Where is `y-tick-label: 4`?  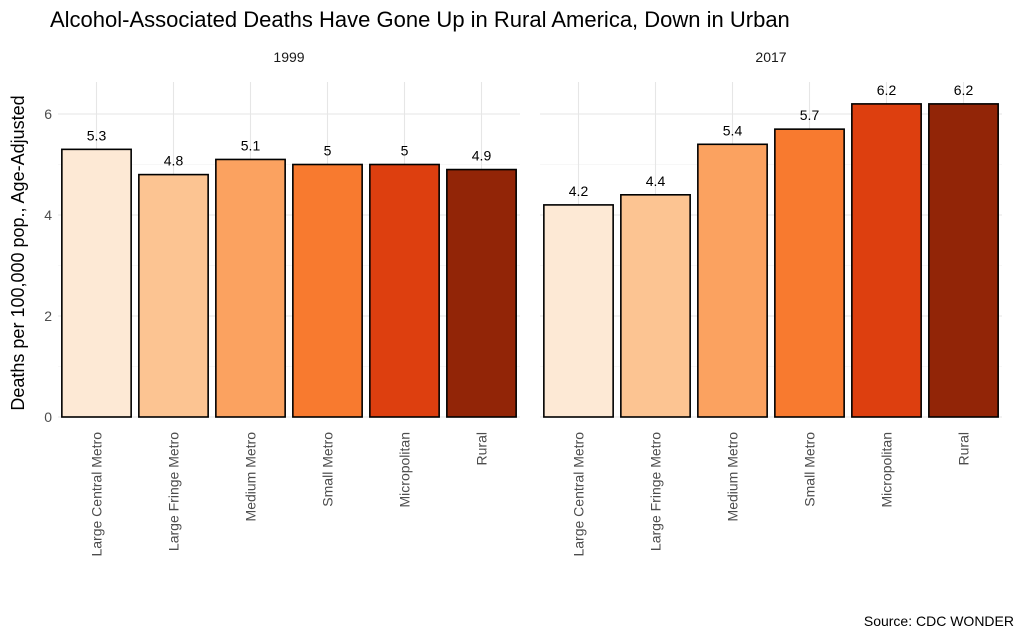
y-tick-label: 4 is located at coordinates (48, 215).